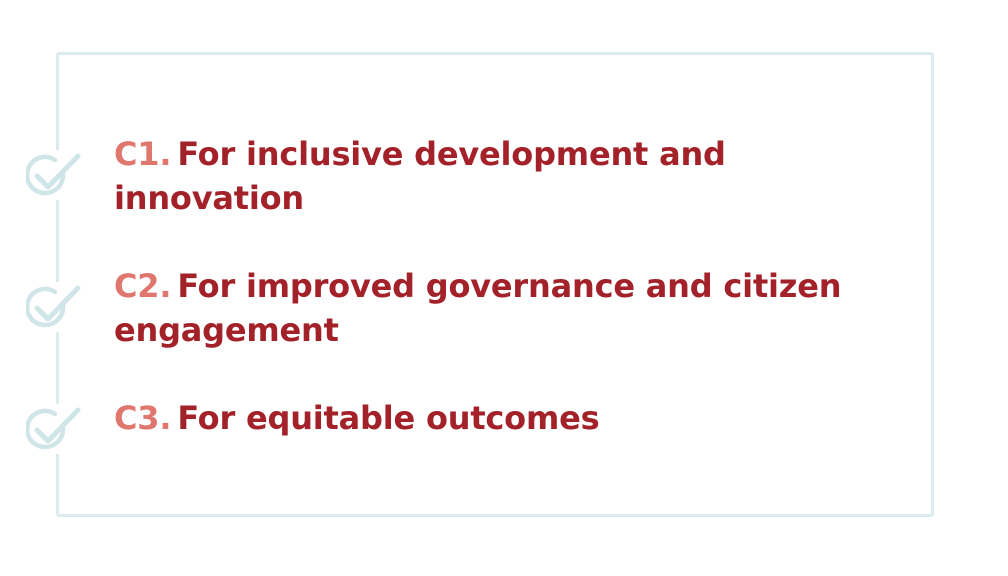 The height and width of the screenshot is (576, 1008). What do you see at coordinates (420, 176) in the screenshot?
I see `item-label: For inclusive development and innovation` at bounding box center [420, 176].